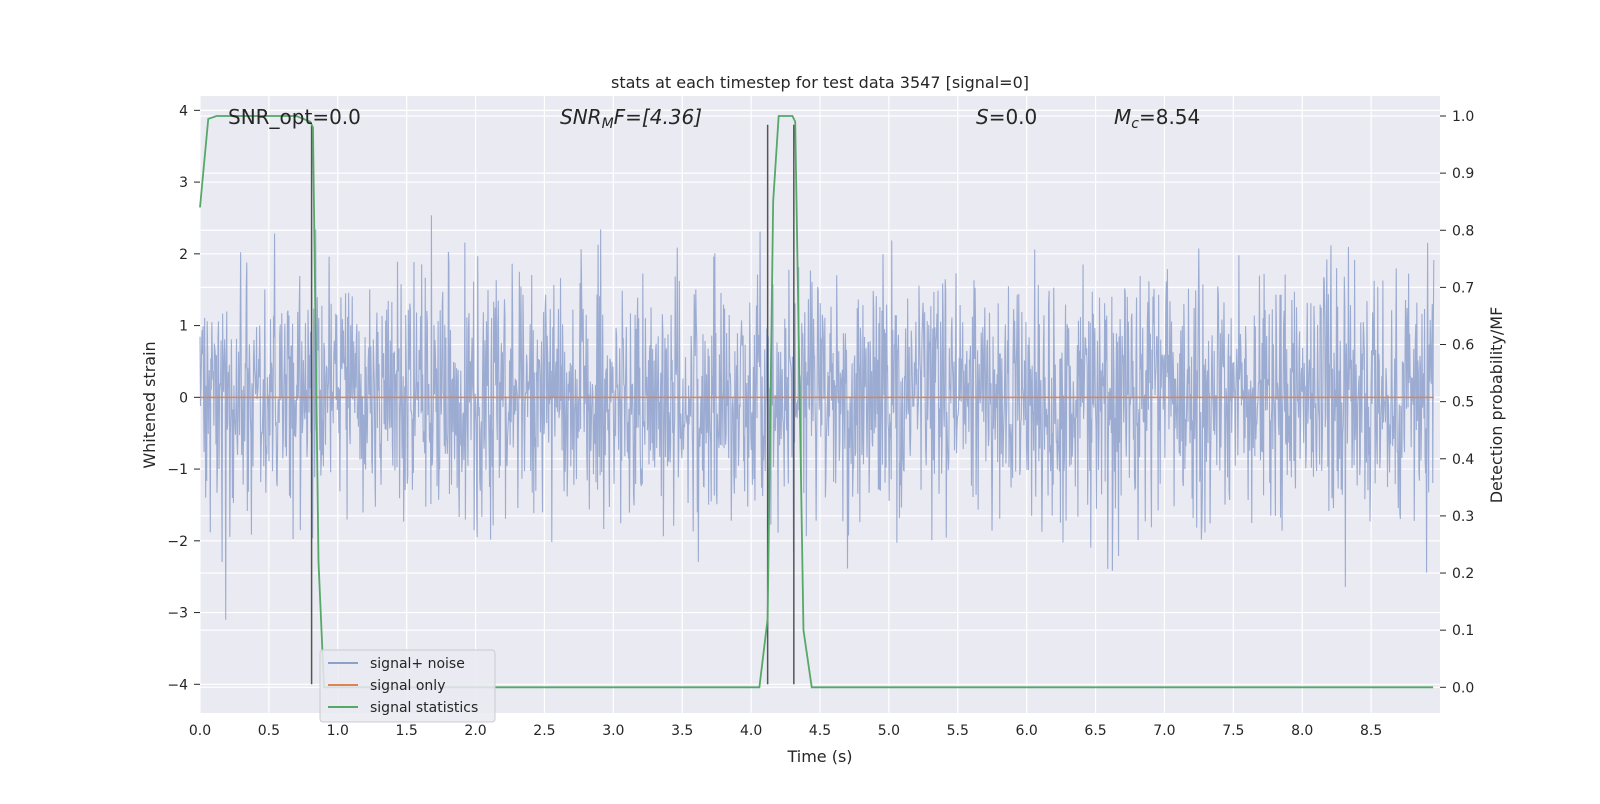 This screenshot has height=804, width=1600. I want to click on annotation-snr-mf-sub: M, so click(608, 124).